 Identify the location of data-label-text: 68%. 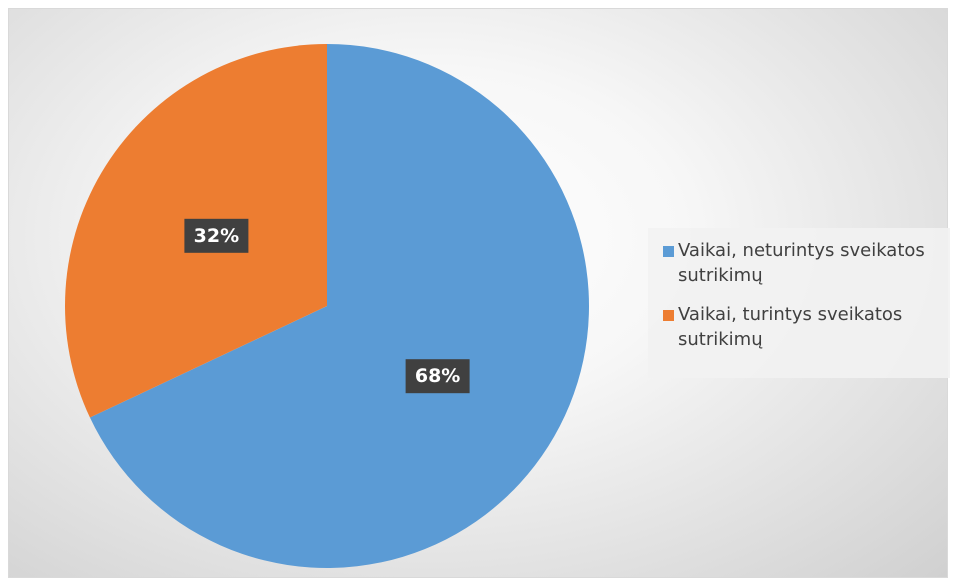
(437, 376).